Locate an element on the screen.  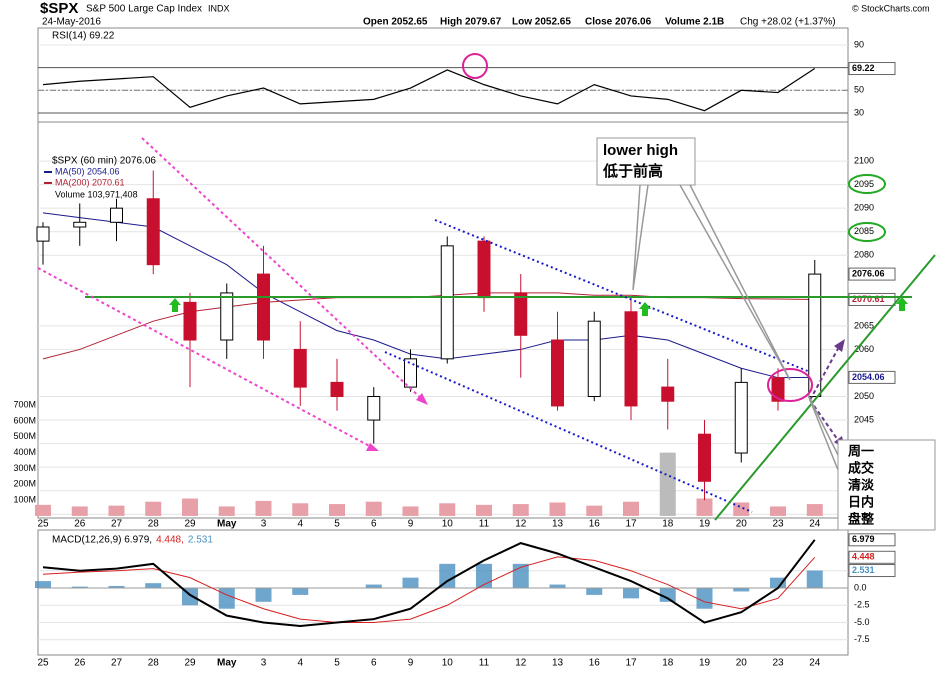
date: 24-May-2016 is located at coordinates (71, 22).